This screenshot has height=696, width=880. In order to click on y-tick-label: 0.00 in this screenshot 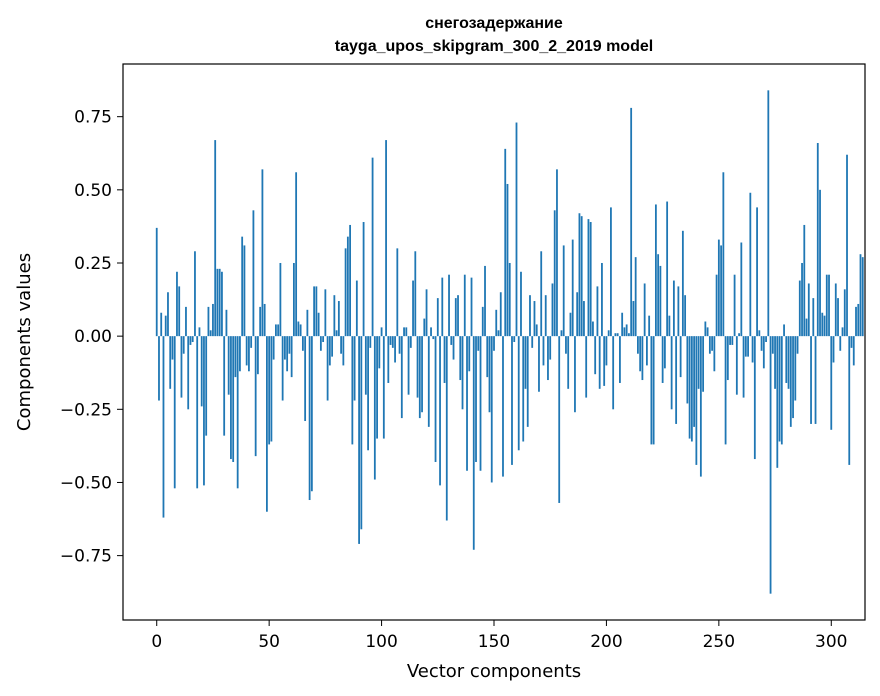, I will do `click(93, 337)`.